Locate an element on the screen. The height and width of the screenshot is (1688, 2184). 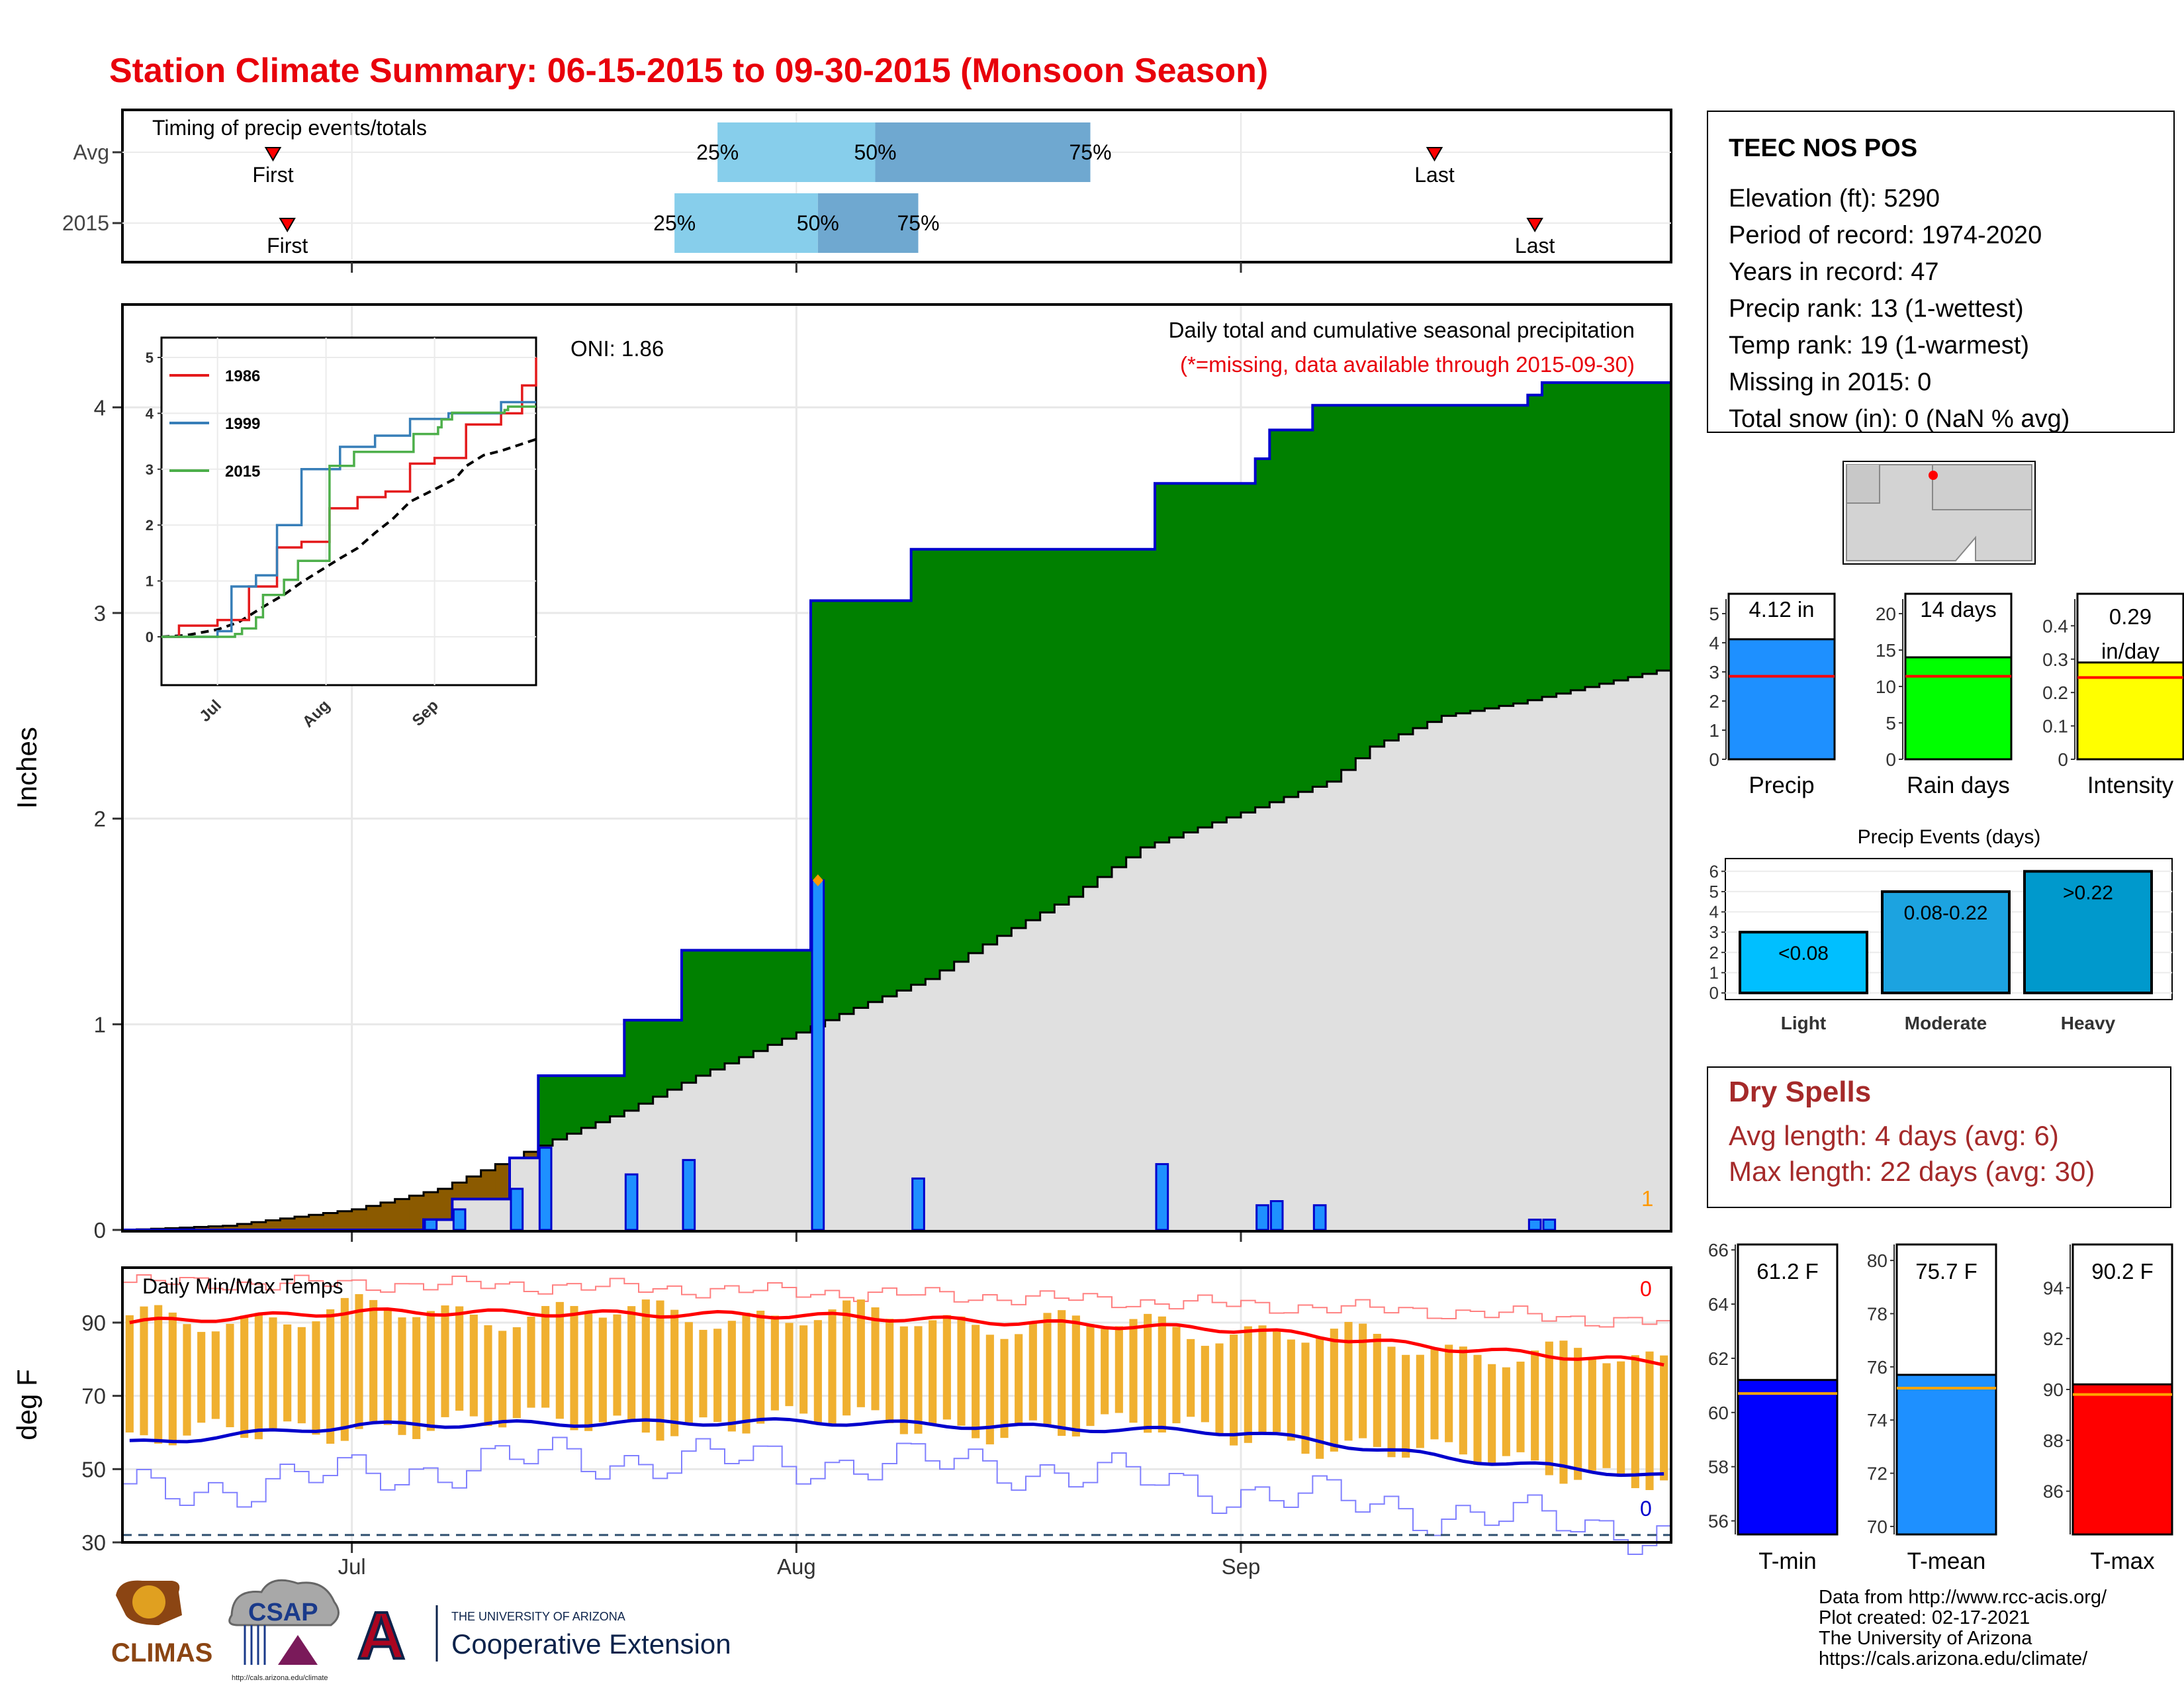
temp-summary-tick-label: 94 is located at coordinates (2053, 1288).